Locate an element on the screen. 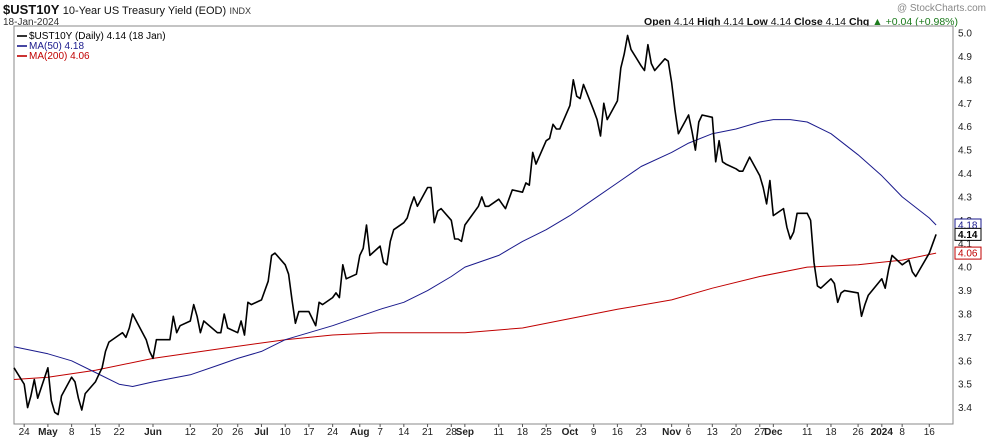 The image size is (990, 438). y-tick-label: 3.7 is located at coordinates (965, 338).